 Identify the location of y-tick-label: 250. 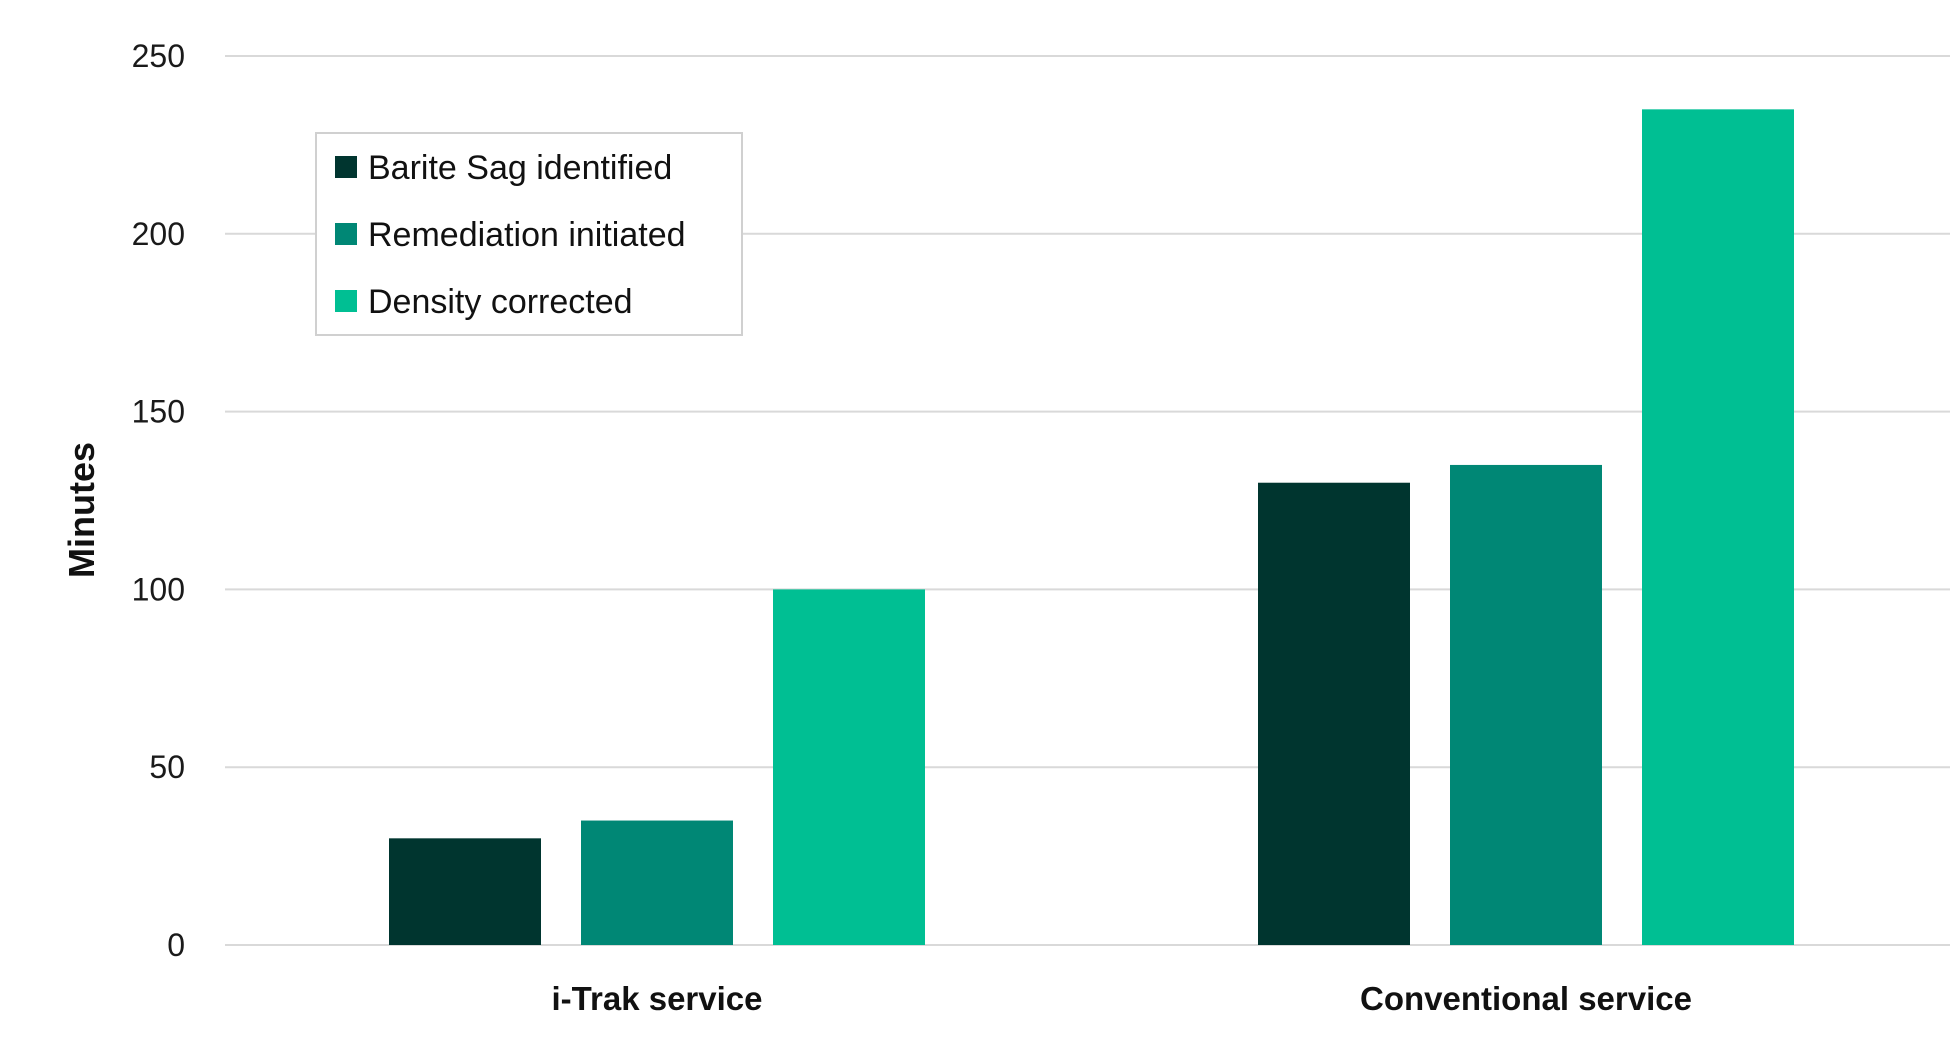
(158, 56).